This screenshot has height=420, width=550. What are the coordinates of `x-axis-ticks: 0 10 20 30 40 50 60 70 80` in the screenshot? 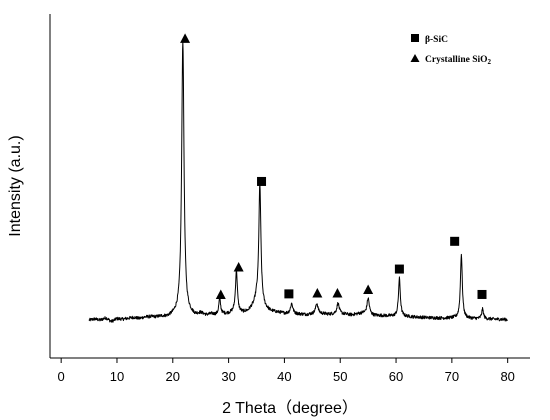 It's located at (286, 371).